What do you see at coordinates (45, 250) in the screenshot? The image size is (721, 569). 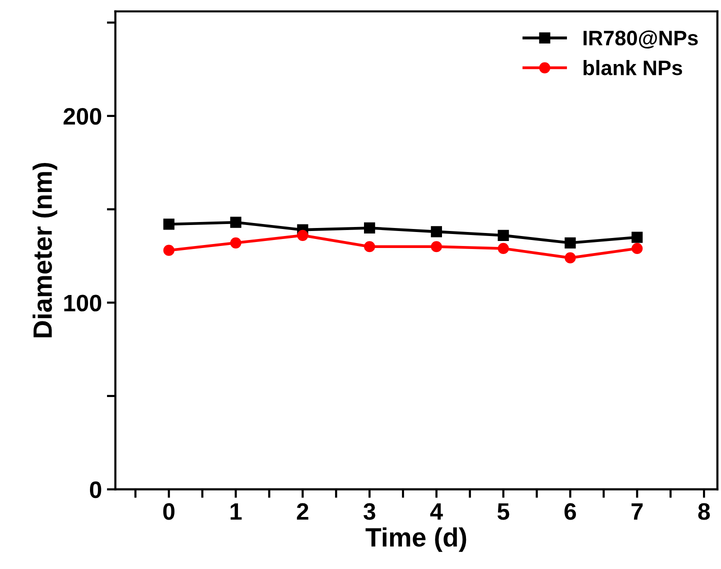 I see `y-axis-title: Diameter (nm)` at bounding box center [45, 250].